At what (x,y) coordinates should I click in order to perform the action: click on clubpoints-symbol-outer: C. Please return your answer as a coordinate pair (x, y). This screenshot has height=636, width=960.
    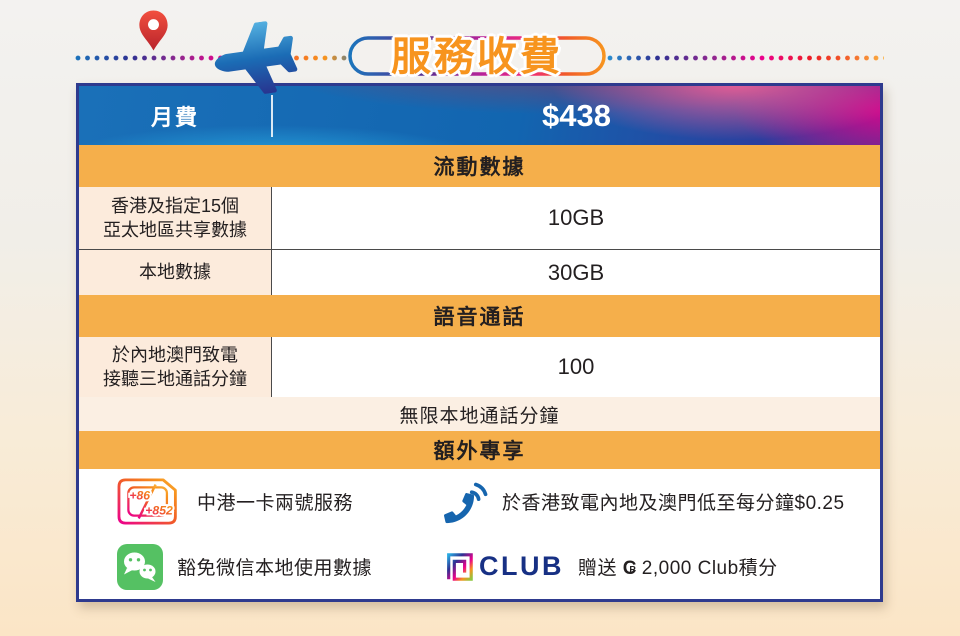
    Looking at the image, I should click on (630, 568).